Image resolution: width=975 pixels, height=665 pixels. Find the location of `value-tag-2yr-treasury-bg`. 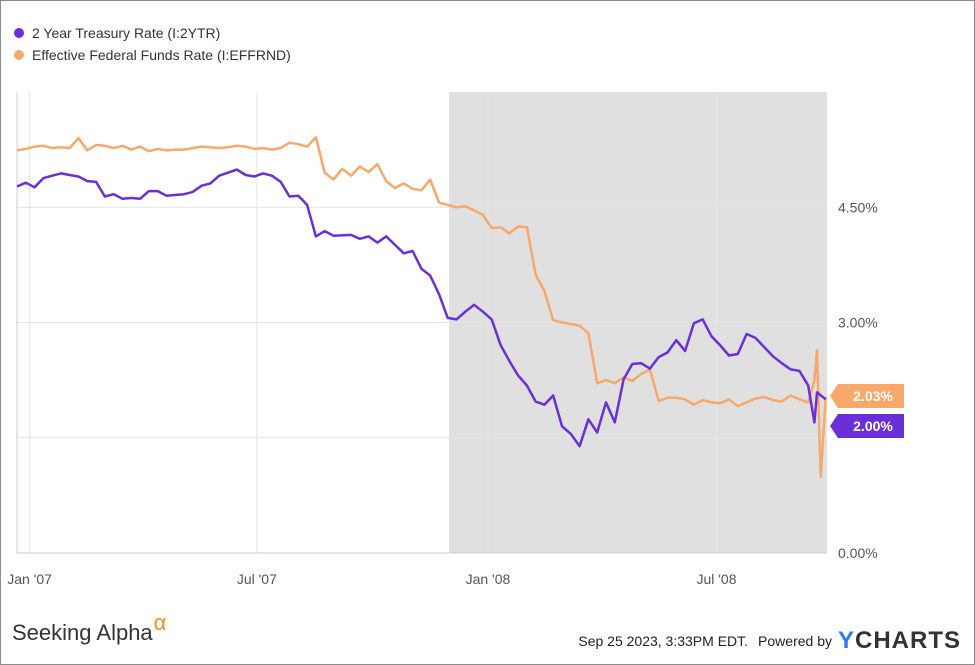

value-tag-2yr-treasury-bg is located at coordinates (867, 426).